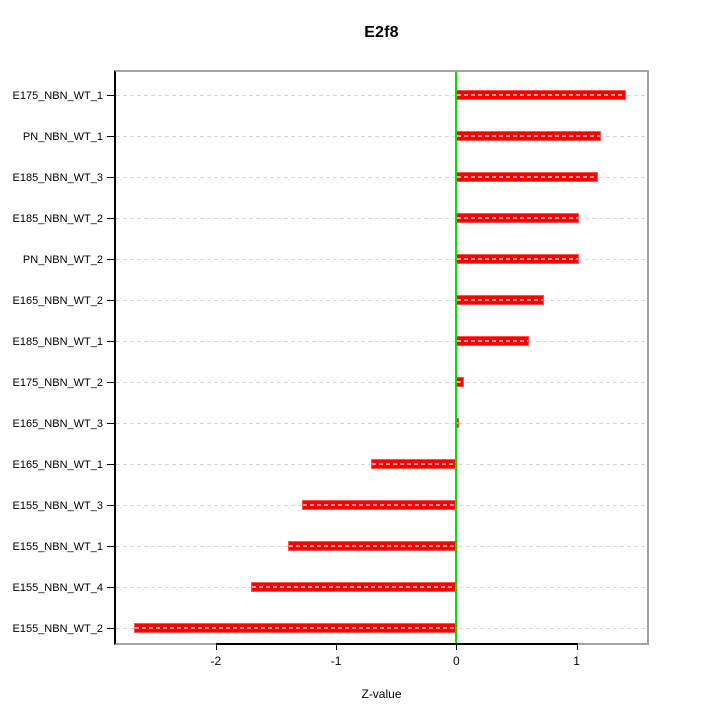  Describe the element at coordinates (58, 383) in the screenshot. I see `y-tick-label: E175_NBN_WT_2` at that location.